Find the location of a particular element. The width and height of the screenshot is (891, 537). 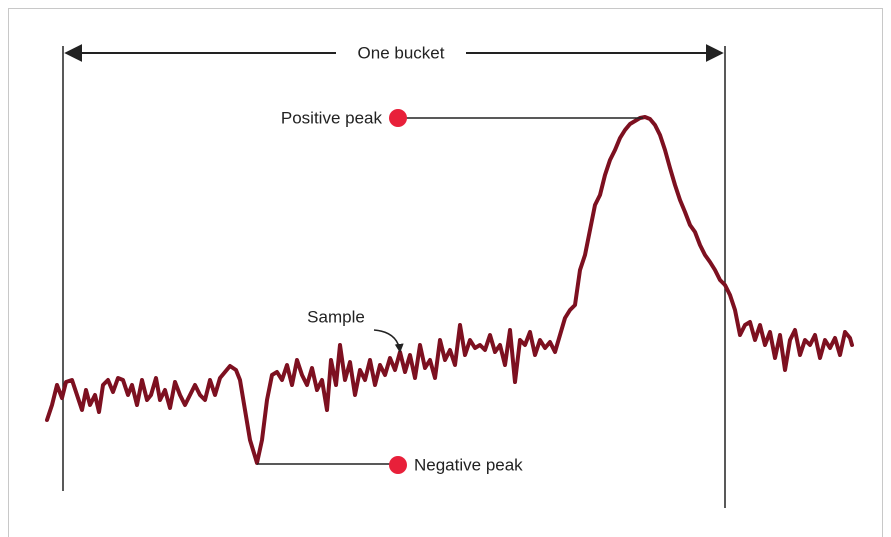

positive-peak-dot is located at coordinates (398, 118).